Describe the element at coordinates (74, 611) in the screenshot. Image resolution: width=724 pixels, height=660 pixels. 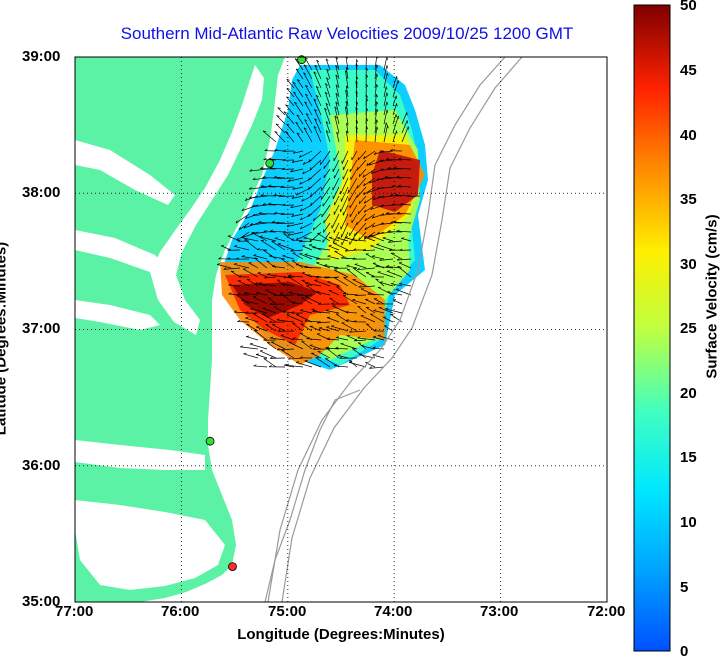
I see `x-tick-label: 77:00` at that location.